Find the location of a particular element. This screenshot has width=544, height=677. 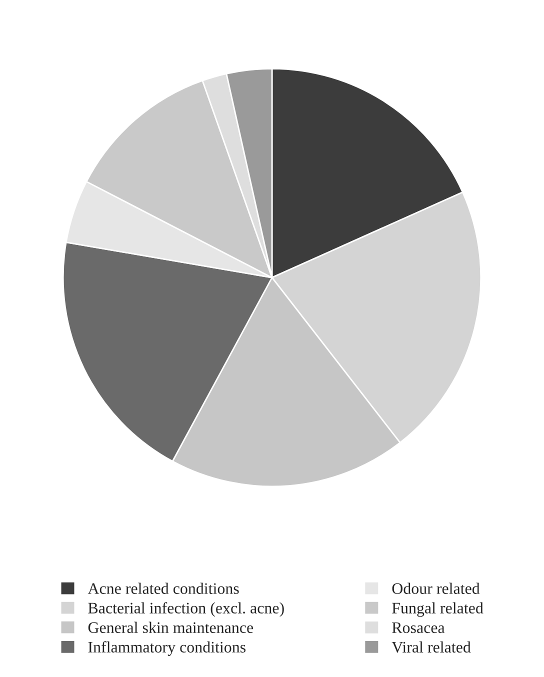

legend-label: Rosacea is located at coordinates (418, 628).